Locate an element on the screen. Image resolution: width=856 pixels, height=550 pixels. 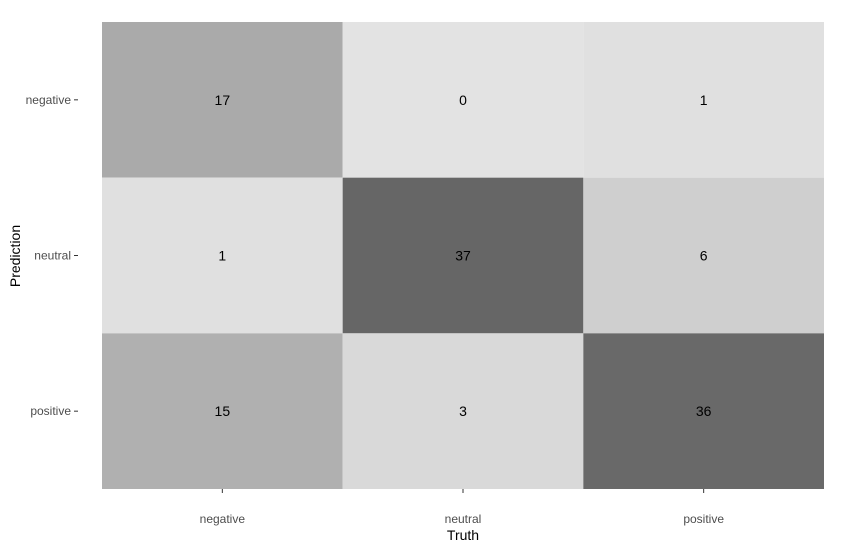
heatmap-cell-positive-neutral is located at coordinates (463, 411).